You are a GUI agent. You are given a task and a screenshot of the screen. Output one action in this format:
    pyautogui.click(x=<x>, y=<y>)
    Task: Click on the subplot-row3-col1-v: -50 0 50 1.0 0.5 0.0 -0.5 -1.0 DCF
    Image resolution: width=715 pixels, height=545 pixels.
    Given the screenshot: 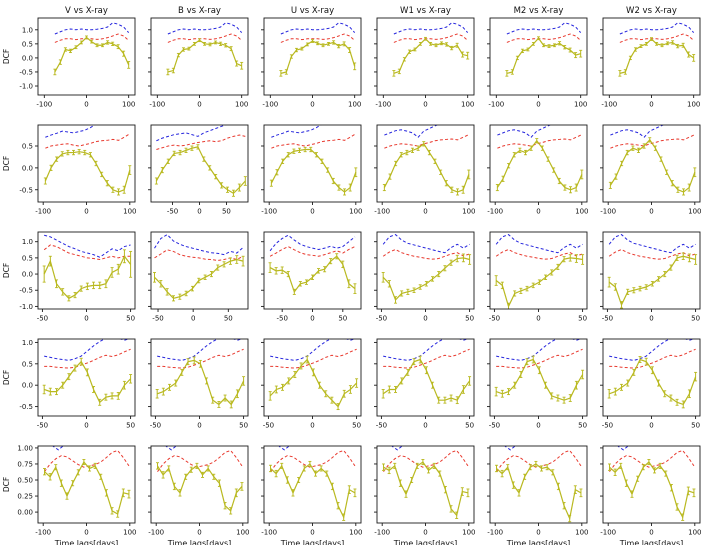 What is the action you would take?
    pyautogui.click(x=69, y=277)
    